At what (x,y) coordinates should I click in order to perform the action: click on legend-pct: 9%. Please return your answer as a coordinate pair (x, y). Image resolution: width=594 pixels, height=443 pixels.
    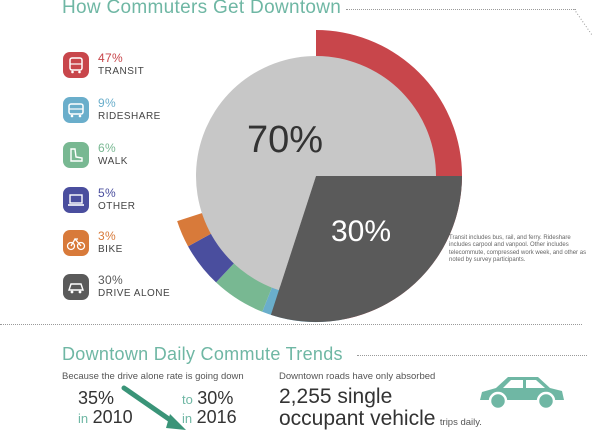
    Looking at the image, I should click on (107, 103).